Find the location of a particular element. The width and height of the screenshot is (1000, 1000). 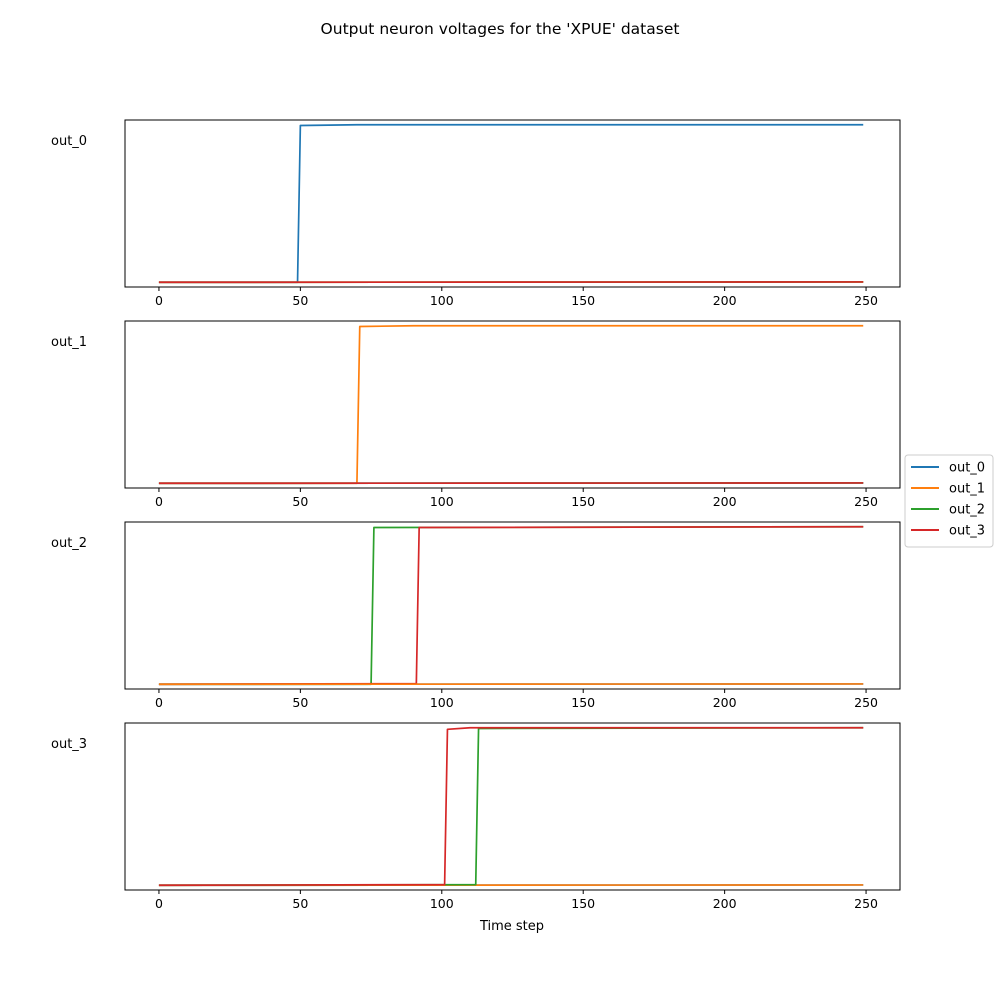

x-axis-label: Time step is located at coordinates (511, 926).